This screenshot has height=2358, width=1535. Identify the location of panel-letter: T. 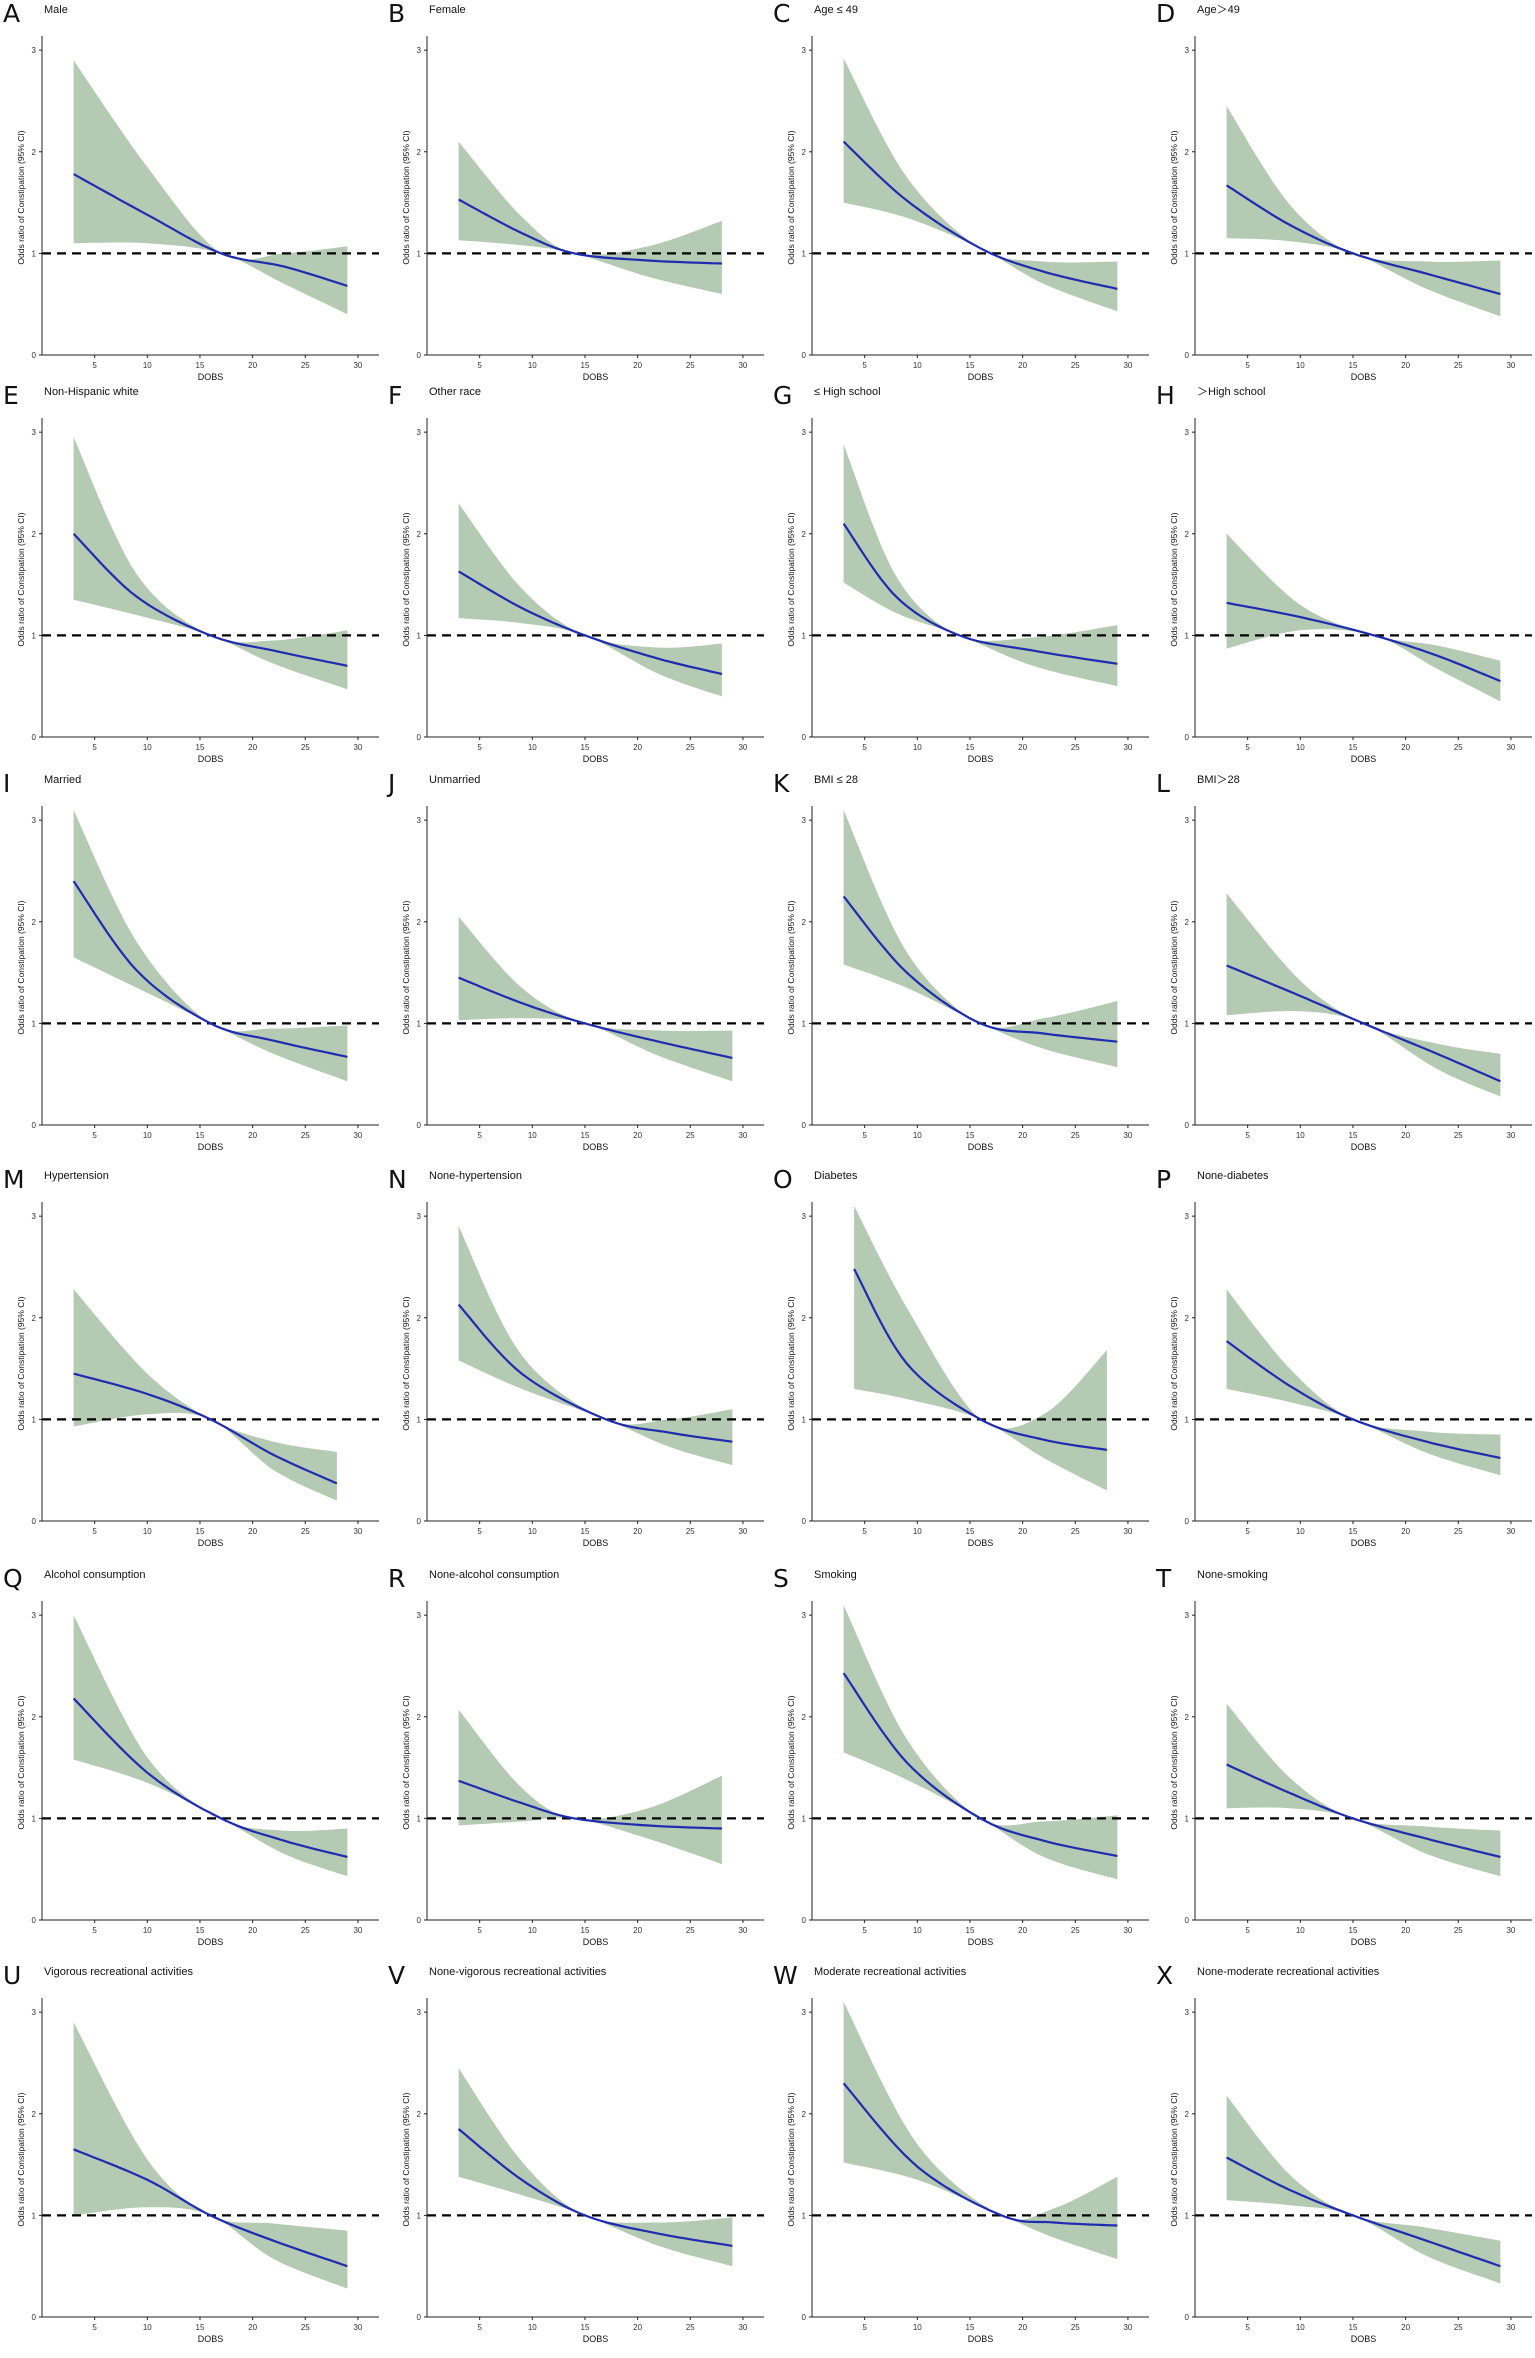
(1164, 1578).